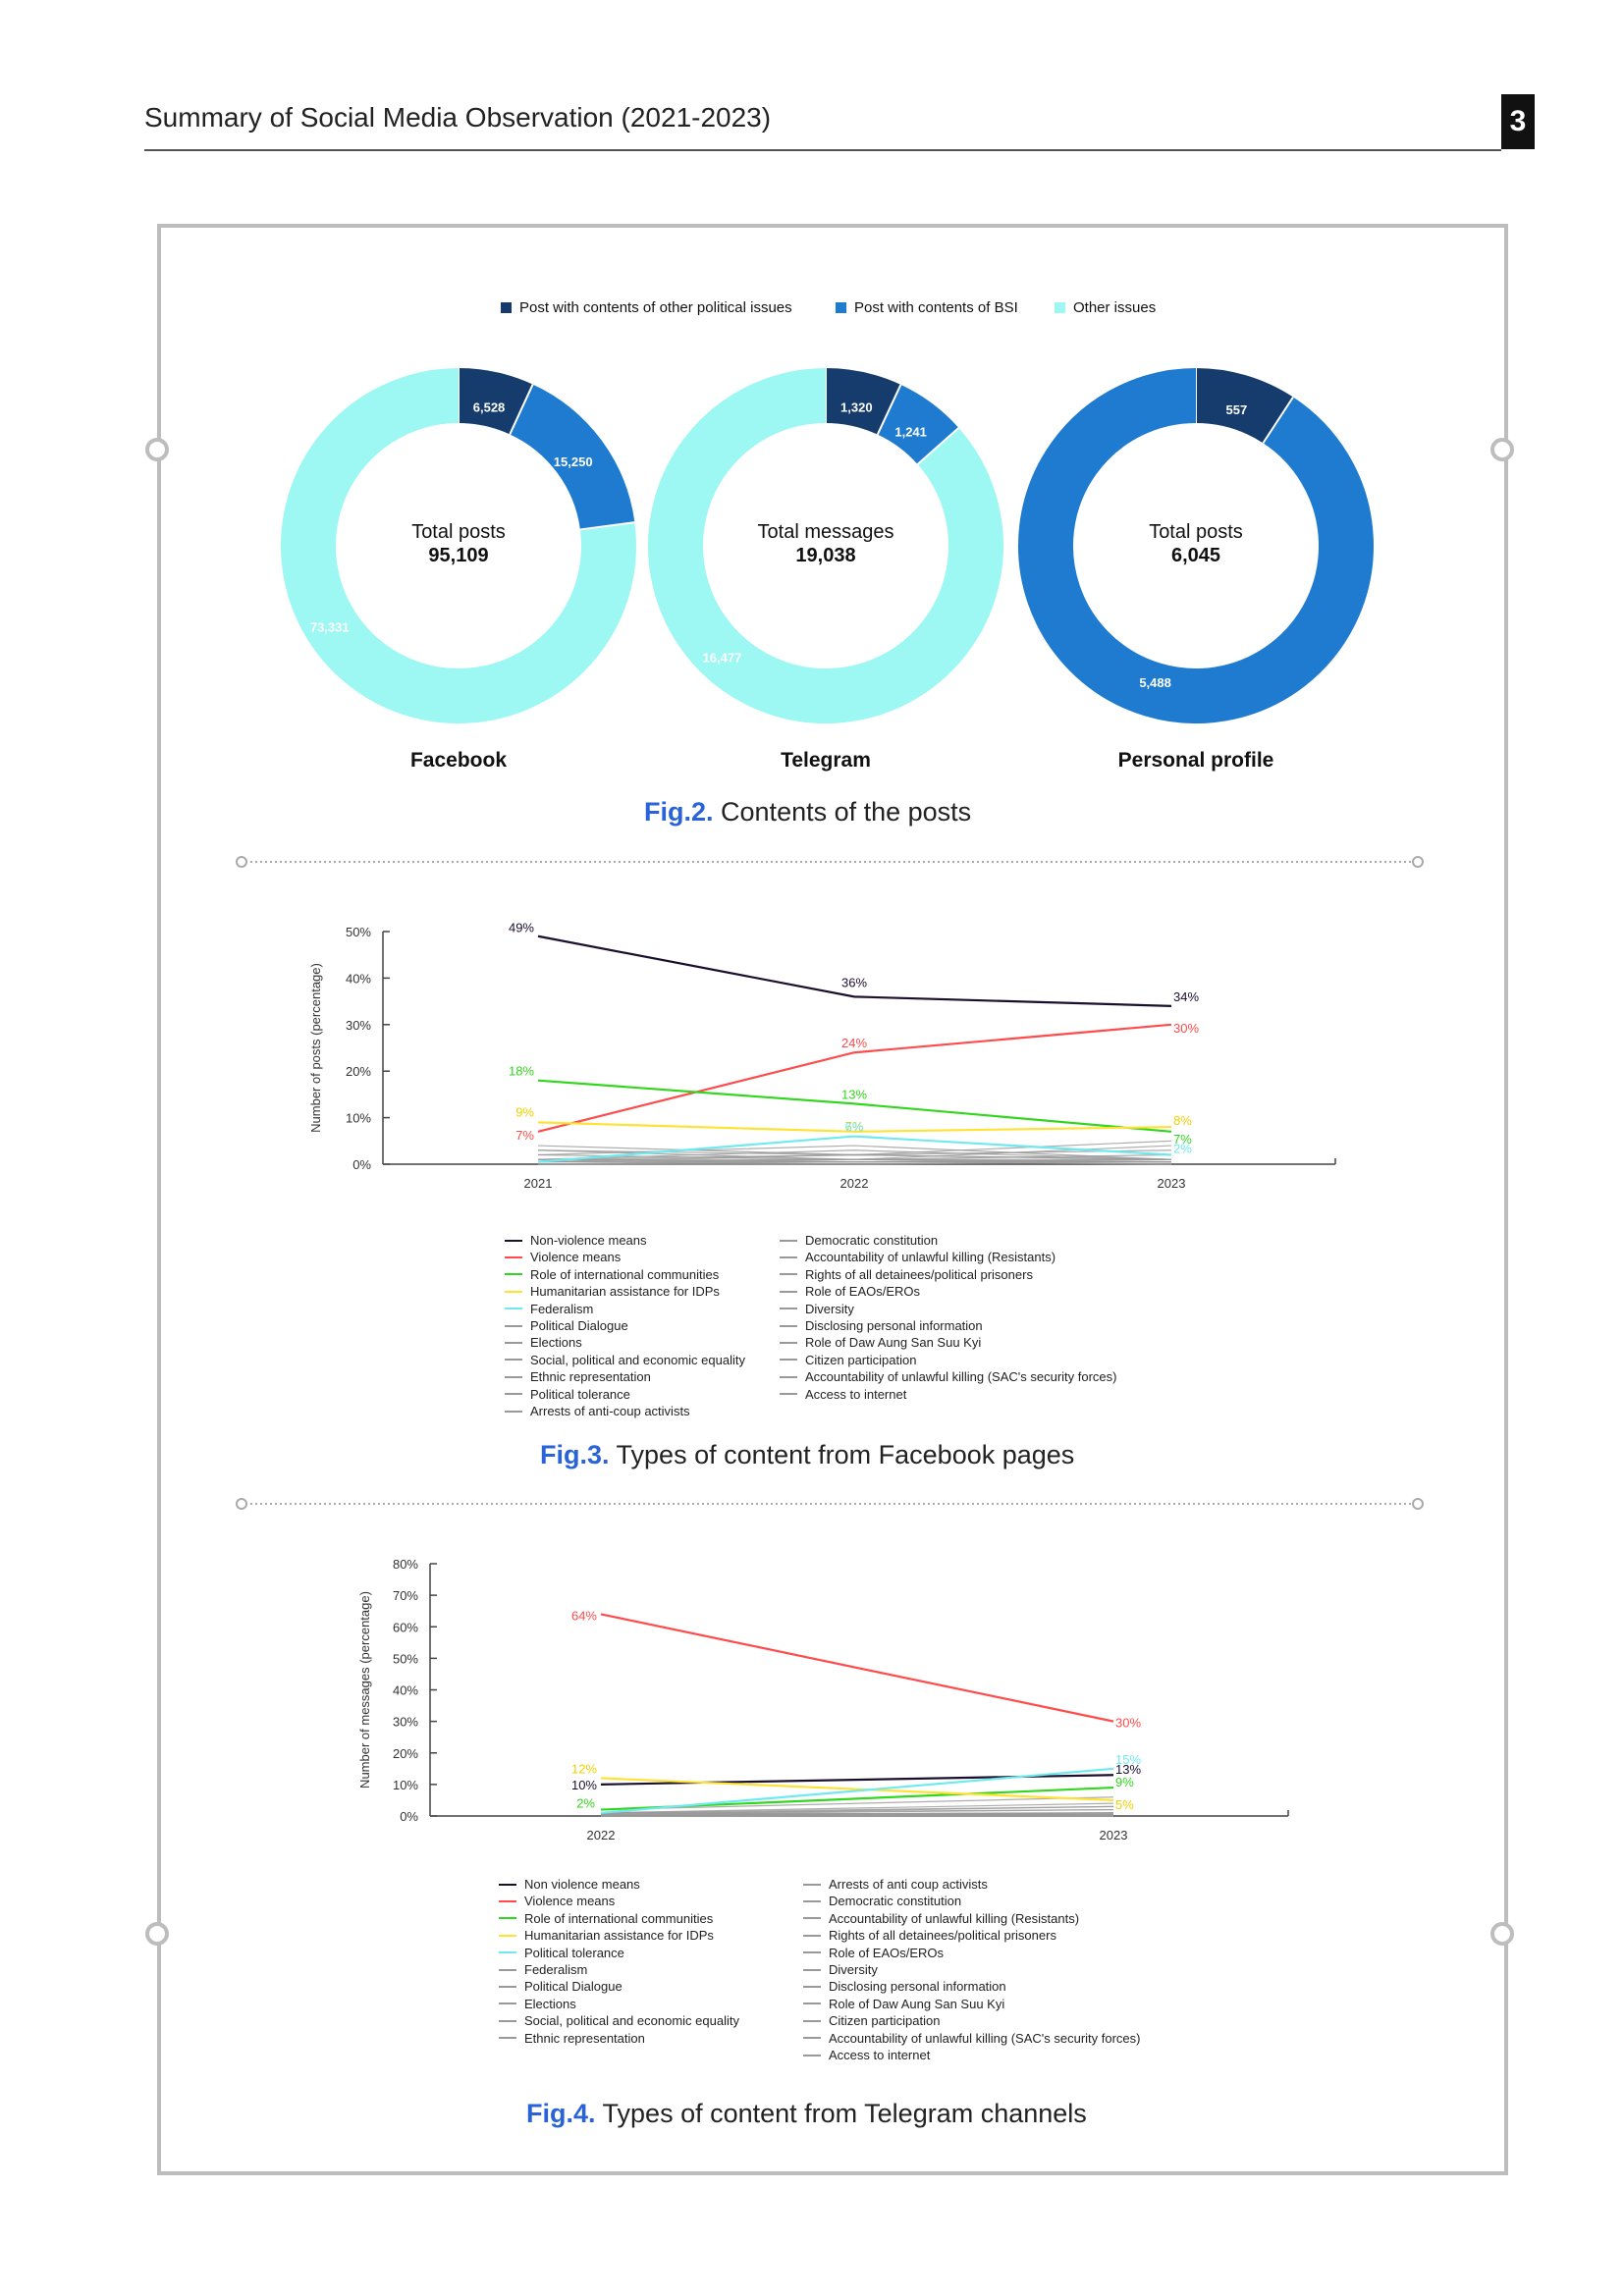  What do you see at coordinates (938, 446) in the screenshot?
I see `donut-slice-separator` at bounding box center [938, 446].